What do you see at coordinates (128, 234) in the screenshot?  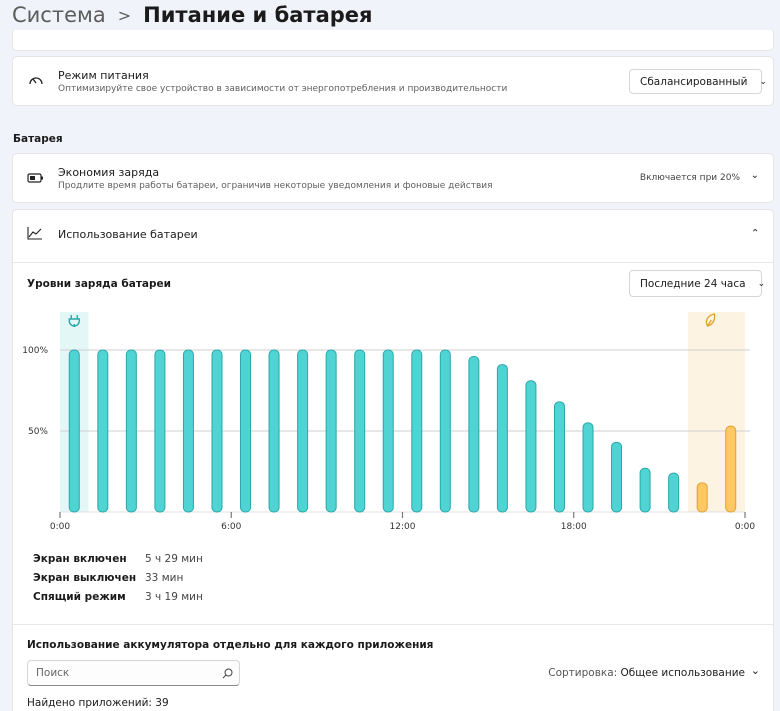 I see `battery-usage-title: Использование батареи` at bounding box center [128, 234].